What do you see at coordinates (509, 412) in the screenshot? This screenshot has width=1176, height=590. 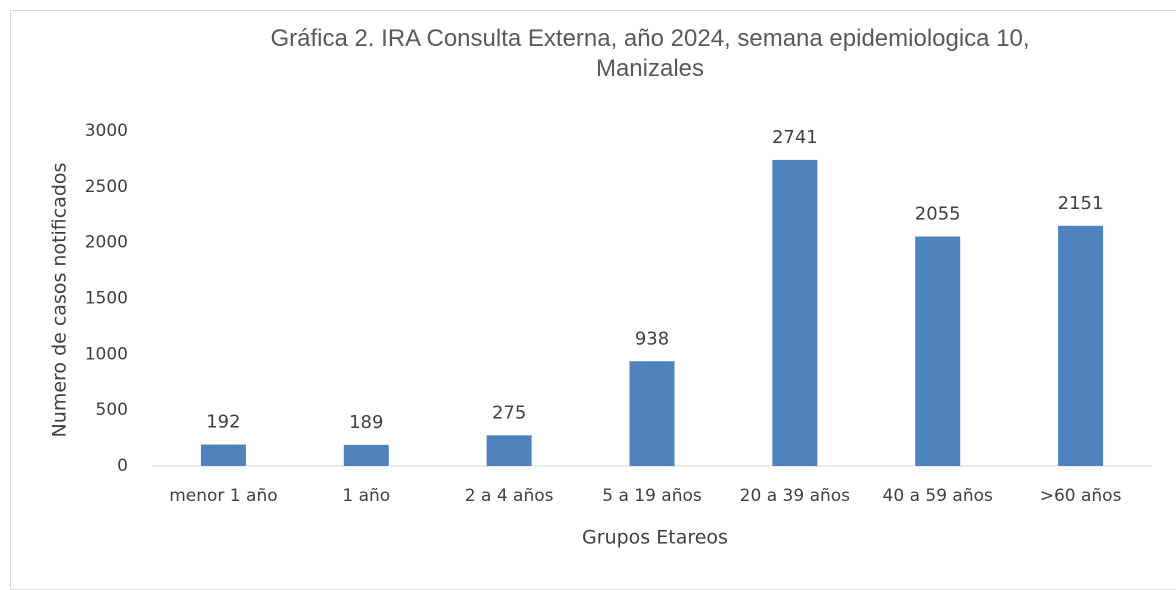 I see `data-label: 275` at bounding box center [509, 412].